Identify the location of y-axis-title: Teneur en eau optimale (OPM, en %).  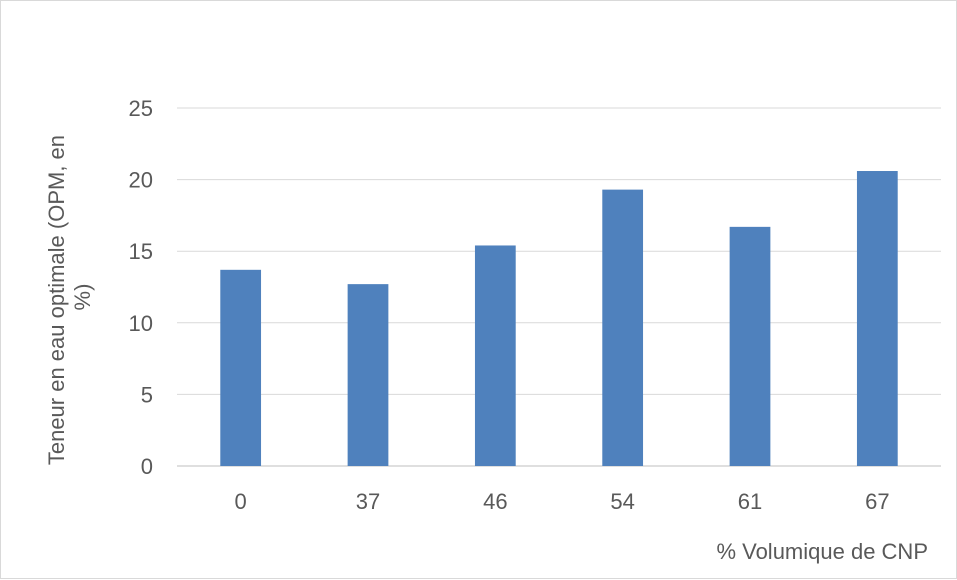
(69, 297).